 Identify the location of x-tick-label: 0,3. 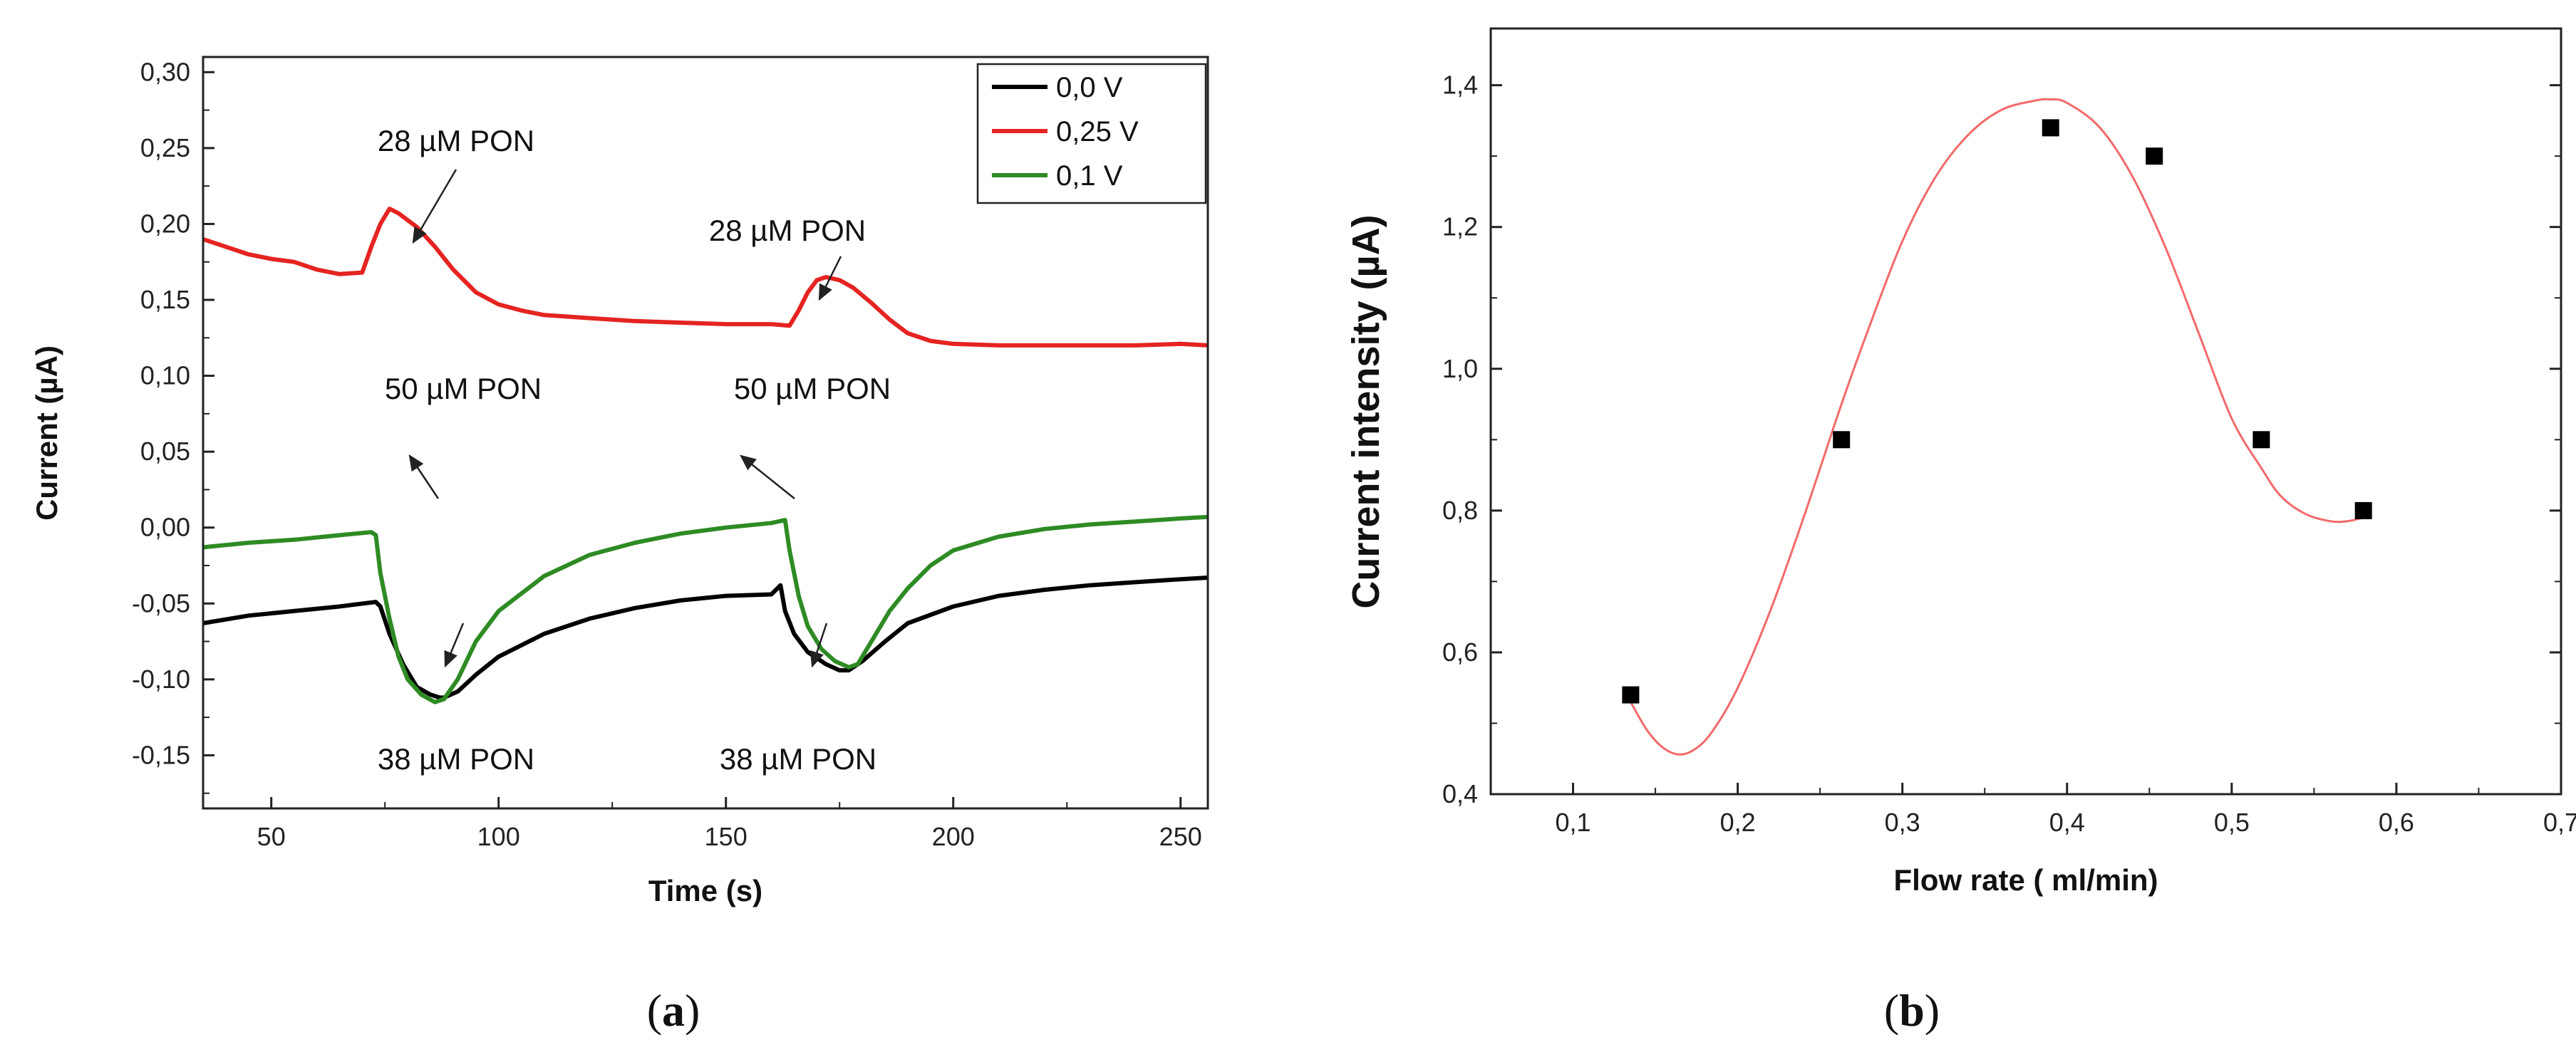
(1902, 823).